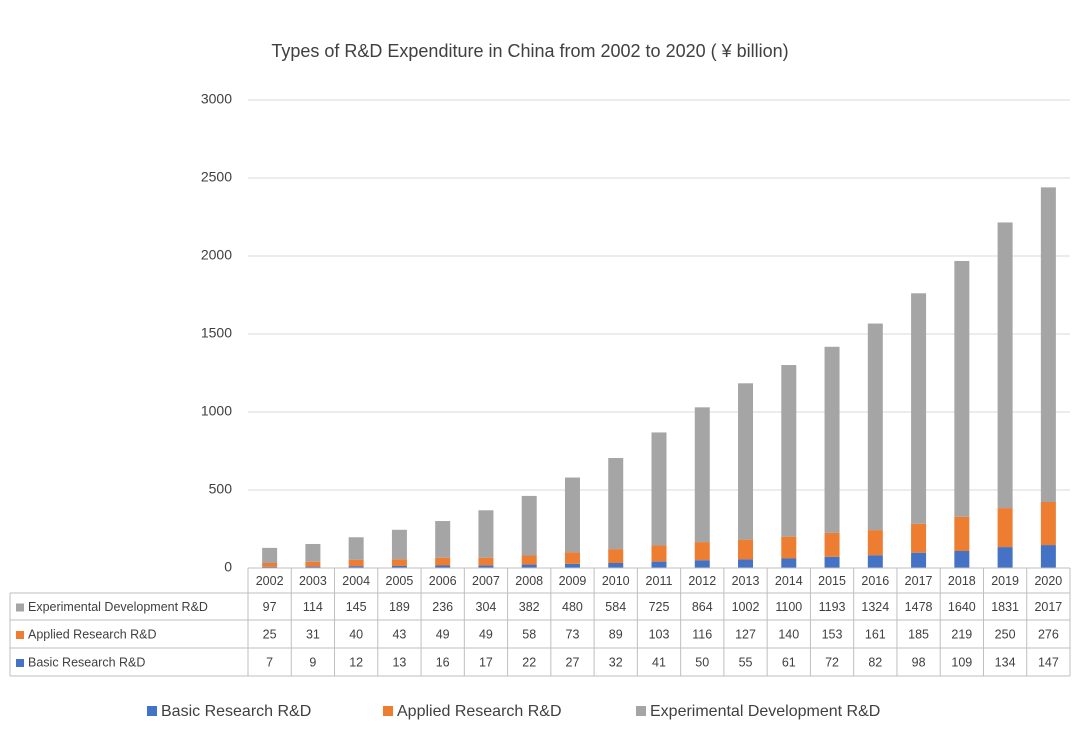  Describe the element at coordinates (702, 581) in the screenshot. I see `x-tick-label: 2012` at that location.